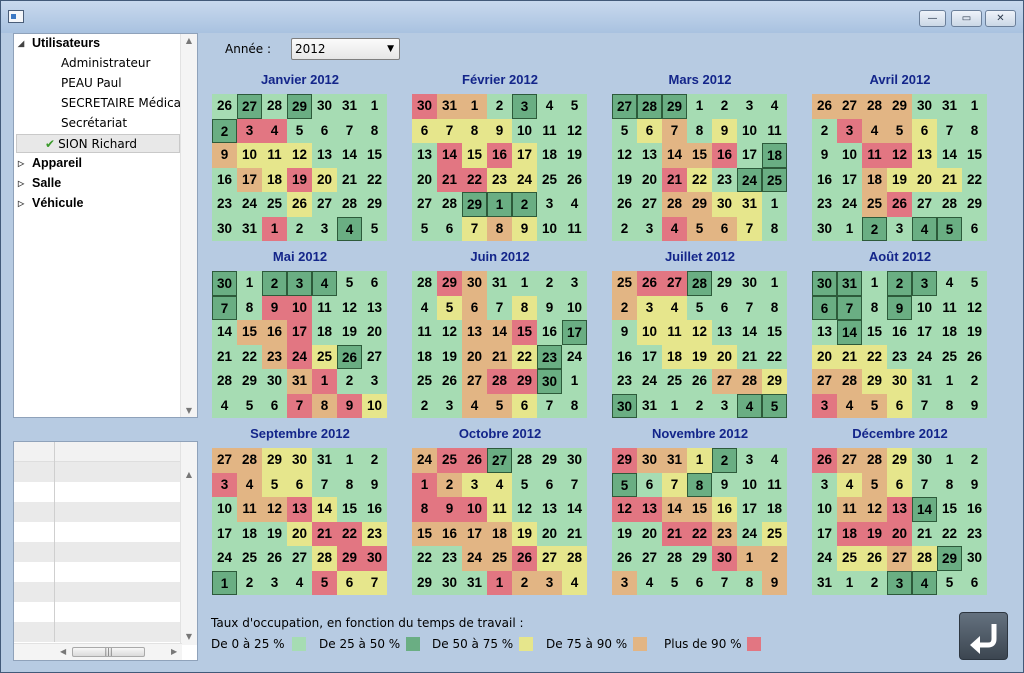 This screenshot has height=673, width=1024. What do you see at coordinates (98, 512) in the screenshot?
I see `grid-row` at bounding box center [98, 512].